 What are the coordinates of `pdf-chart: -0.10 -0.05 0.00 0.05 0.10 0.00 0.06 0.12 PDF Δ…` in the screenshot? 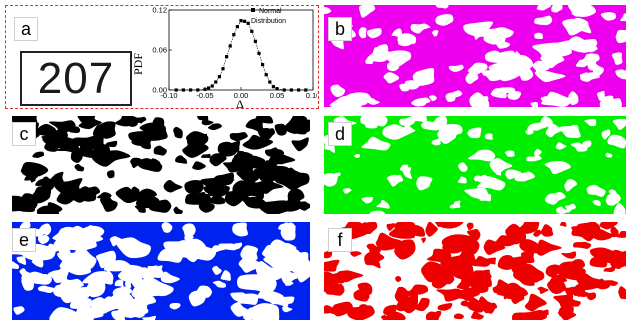 It's located at (225, 58).